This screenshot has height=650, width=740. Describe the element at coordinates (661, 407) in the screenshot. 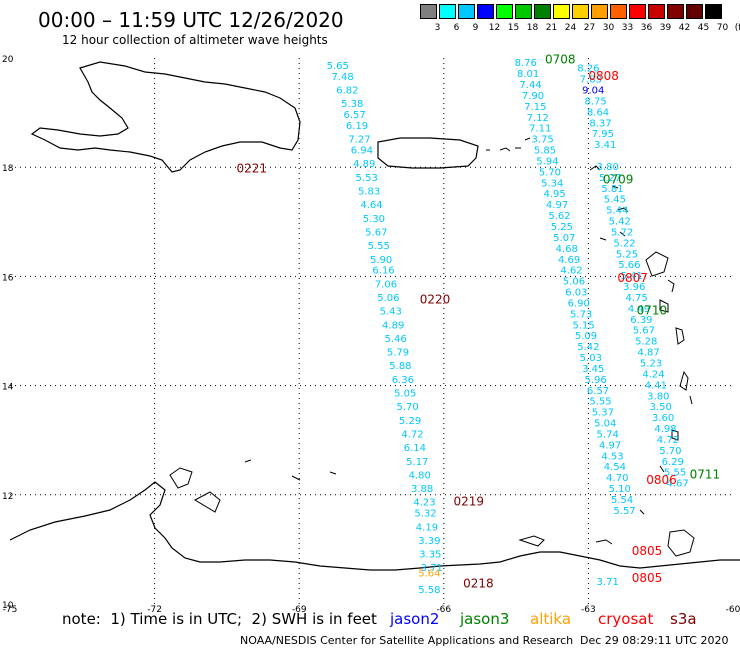

I see `wave-height-value: 3.50` at that location.